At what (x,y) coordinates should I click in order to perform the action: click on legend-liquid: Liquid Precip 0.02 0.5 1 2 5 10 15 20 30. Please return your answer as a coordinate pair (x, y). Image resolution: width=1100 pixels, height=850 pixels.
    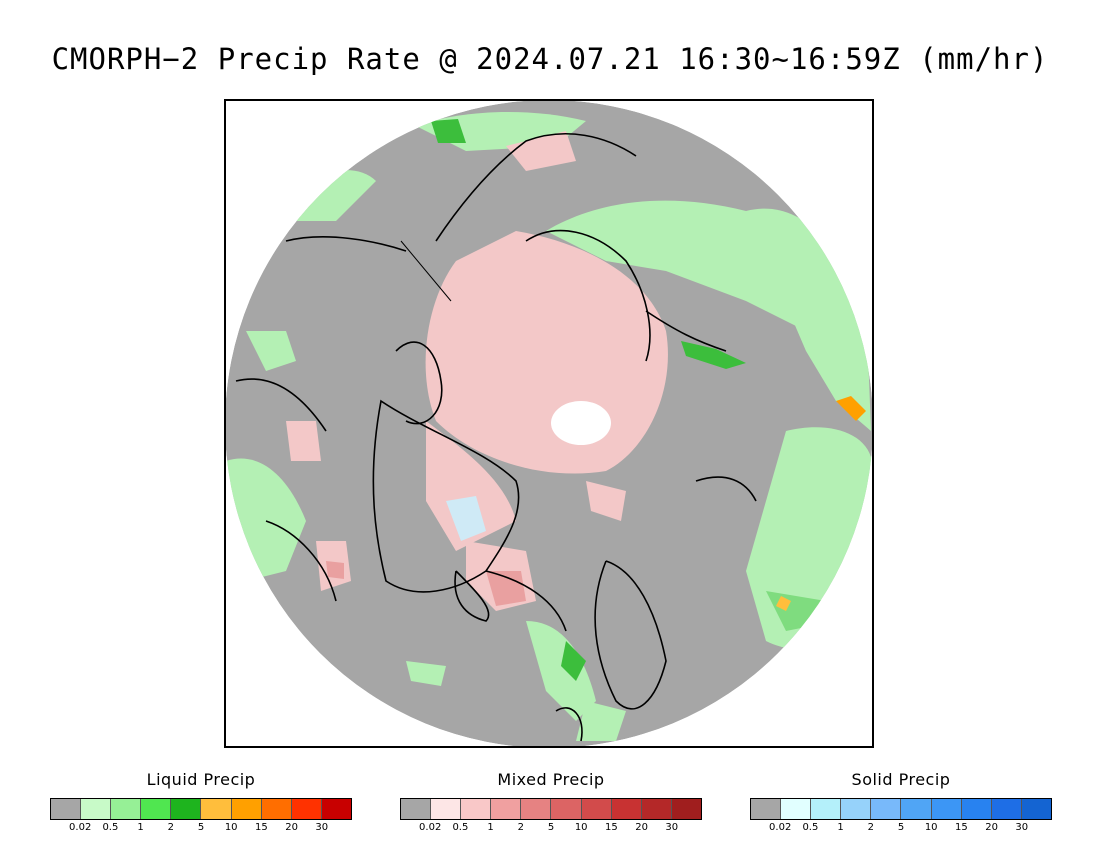
    Looking at the image, I should click on (201, 804).